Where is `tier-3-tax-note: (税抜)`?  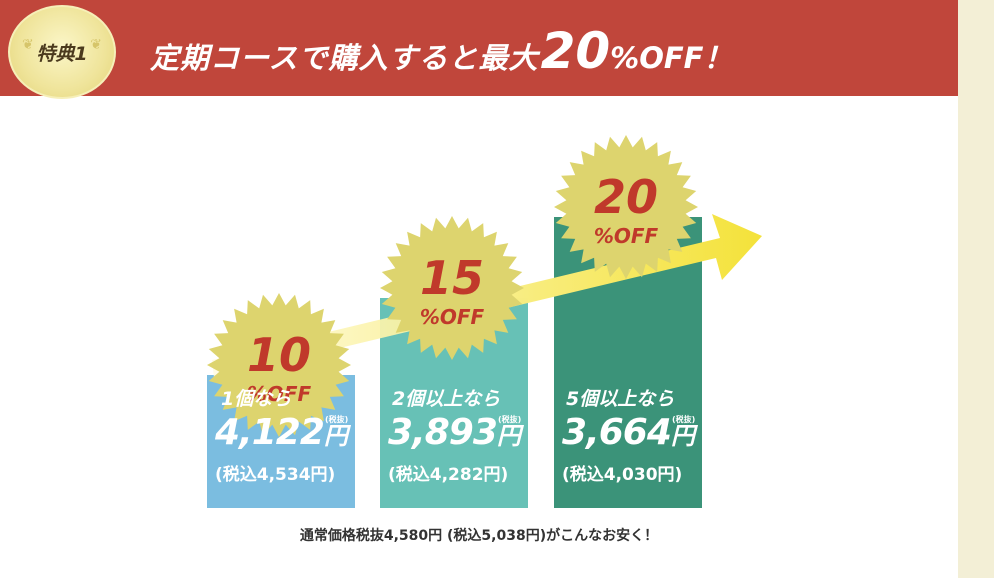
tier-3-tax-note: (税抜) is located at coordinates (684, 419).